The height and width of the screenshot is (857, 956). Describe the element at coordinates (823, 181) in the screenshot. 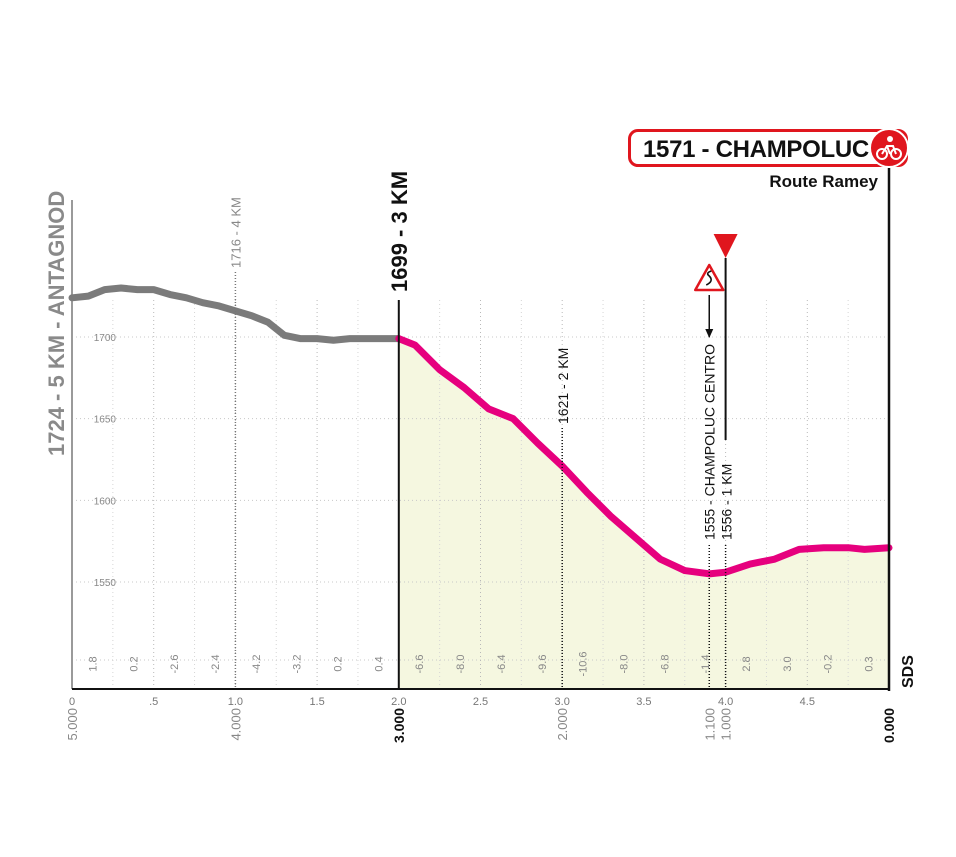

I see `finish-sublabel: Route Ramey` at that location.